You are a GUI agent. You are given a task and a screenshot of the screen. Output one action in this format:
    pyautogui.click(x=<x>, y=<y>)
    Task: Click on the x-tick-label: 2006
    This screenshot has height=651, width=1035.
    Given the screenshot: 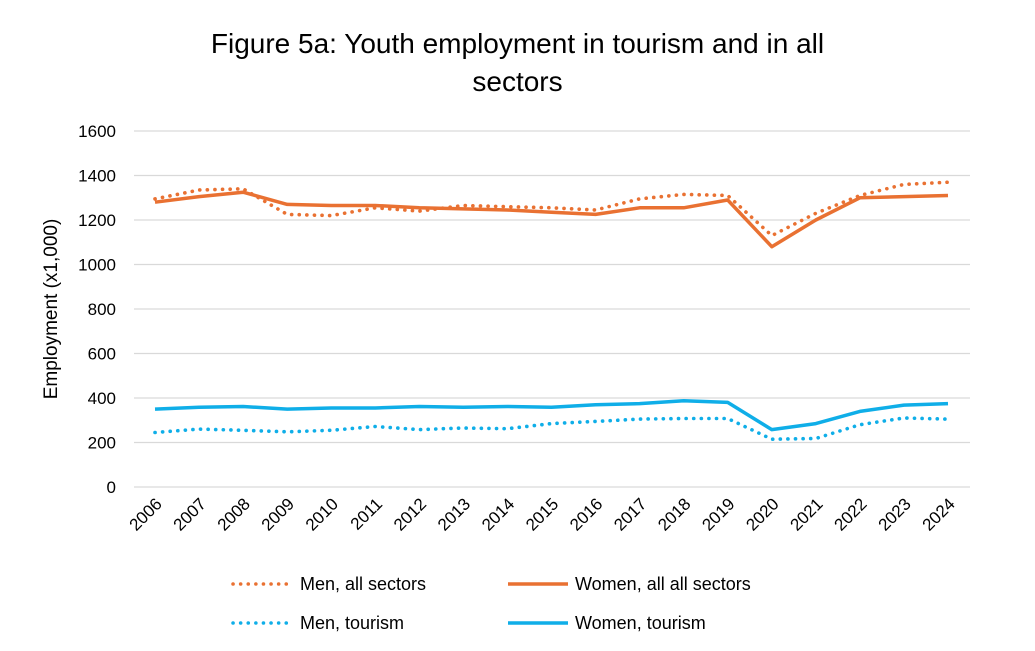 What is the action you would take?
    pyautogui.click(x=146, y=514)
    